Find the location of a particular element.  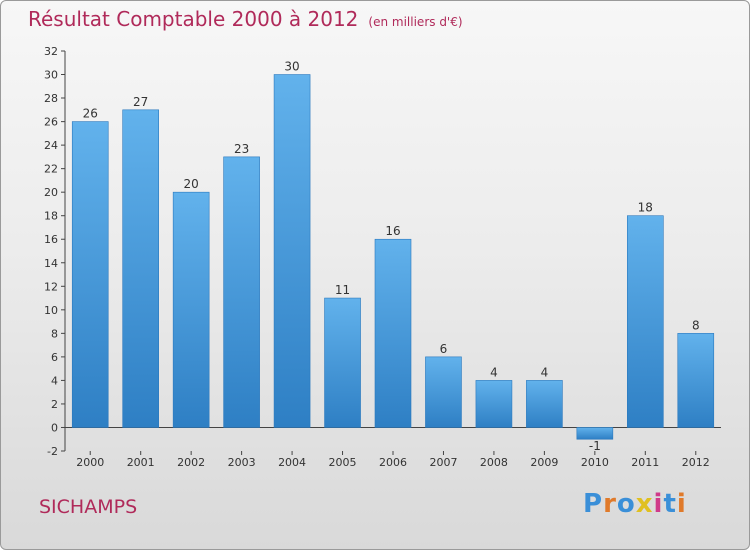

proxiti-logo: Proxiti is located at coordinates (635, 504).